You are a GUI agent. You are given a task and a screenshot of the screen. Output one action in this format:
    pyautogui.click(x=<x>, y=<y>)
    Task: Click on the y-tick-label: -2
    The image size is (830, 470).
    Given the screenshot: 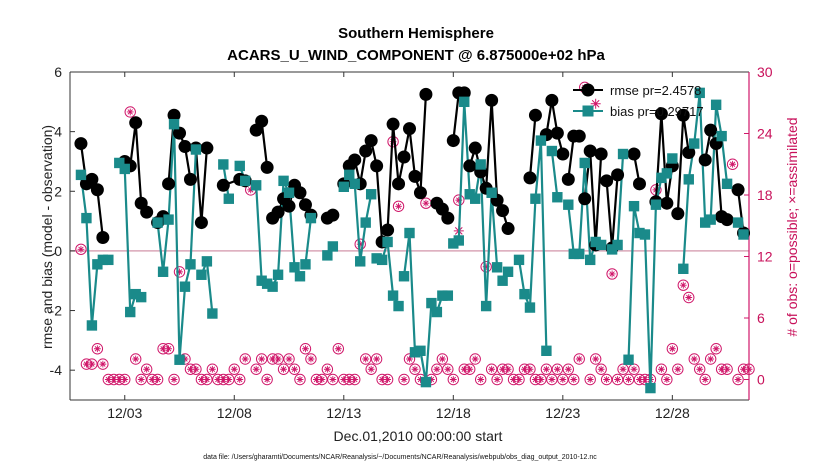 What is the action you would take?
    pyautogui.click(x=56, y=311)
    